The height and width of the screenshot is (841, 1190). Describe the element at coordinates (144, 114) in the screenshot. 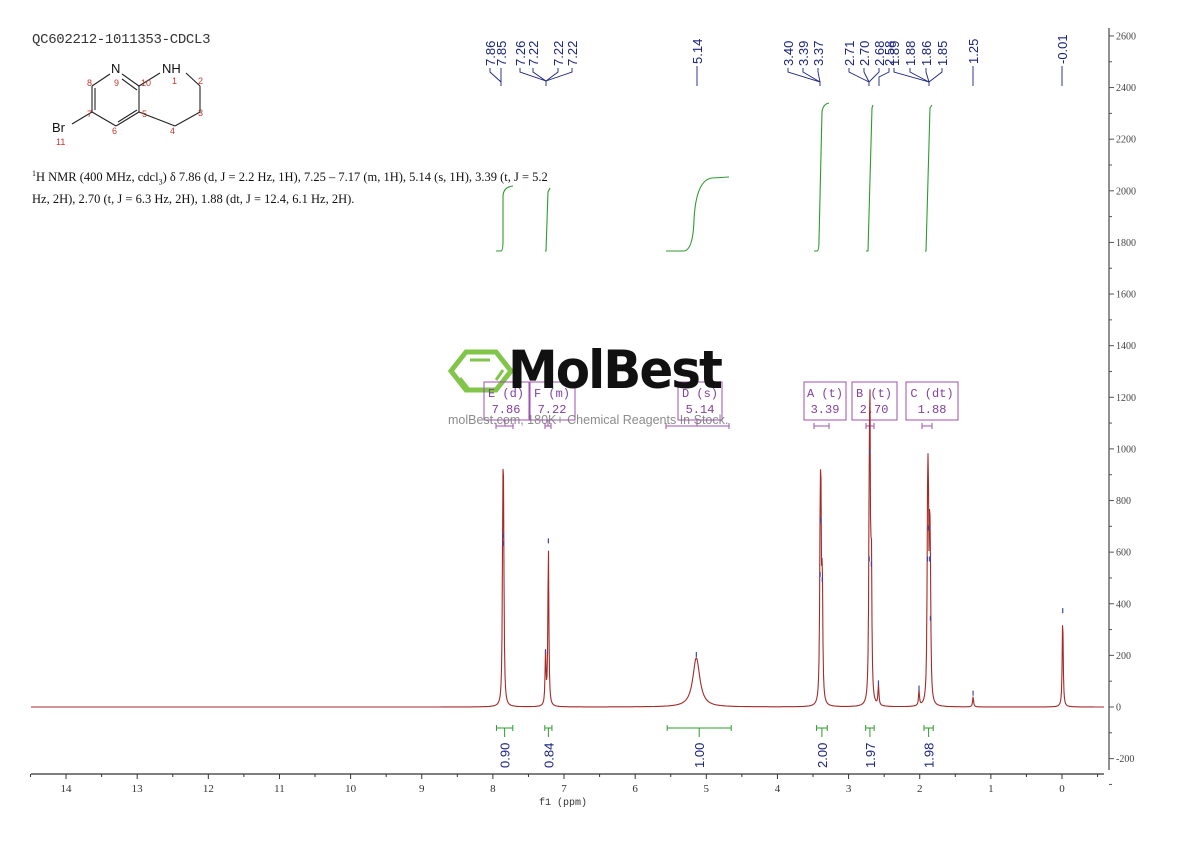

I see `svg-text: 5` at that location.